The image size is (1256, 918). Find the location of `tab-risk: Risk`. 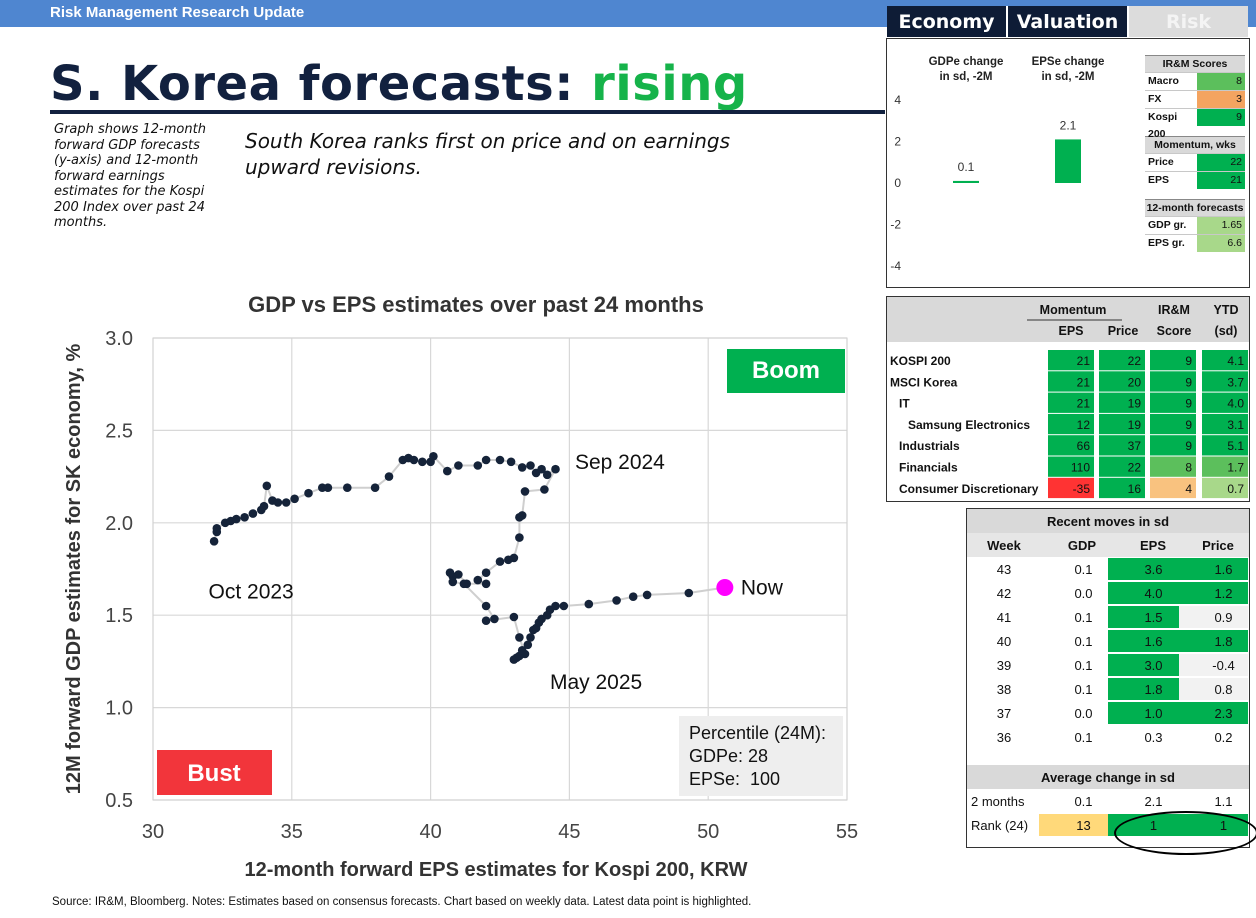

tab-risk: Risk is located at coordinates (1188, 21).